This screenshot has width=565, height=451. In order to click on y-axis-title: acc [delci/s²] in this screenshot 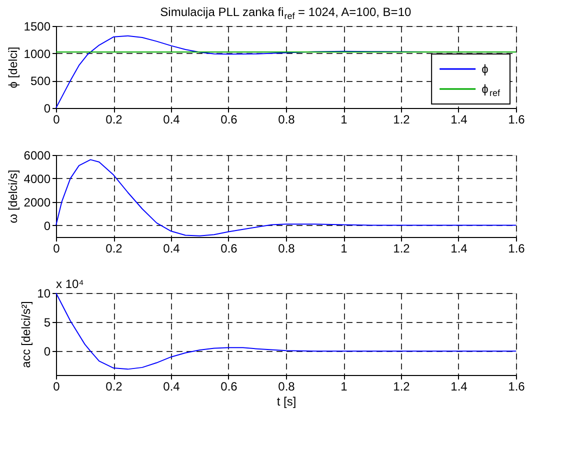, I will do `click(26, 334)`.